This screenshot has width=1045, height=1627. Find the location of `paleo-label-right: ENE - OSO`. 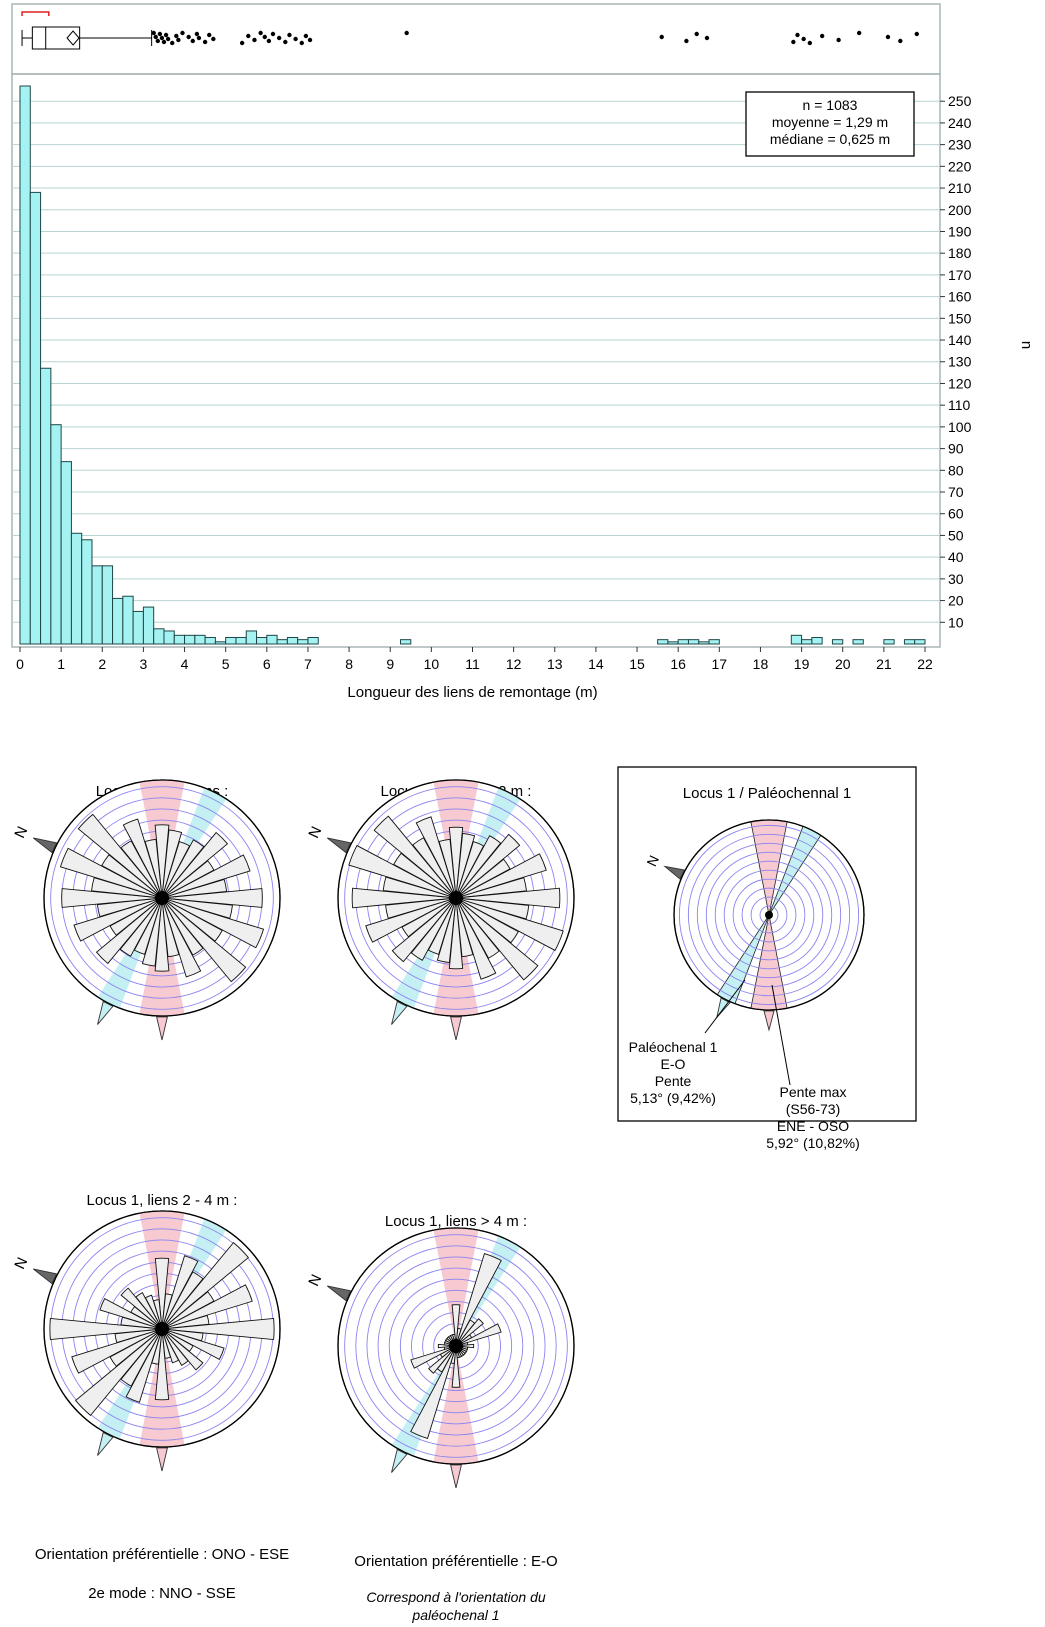

paleo-label-right: ENE - OSO is located at coordinates (813, 1126).